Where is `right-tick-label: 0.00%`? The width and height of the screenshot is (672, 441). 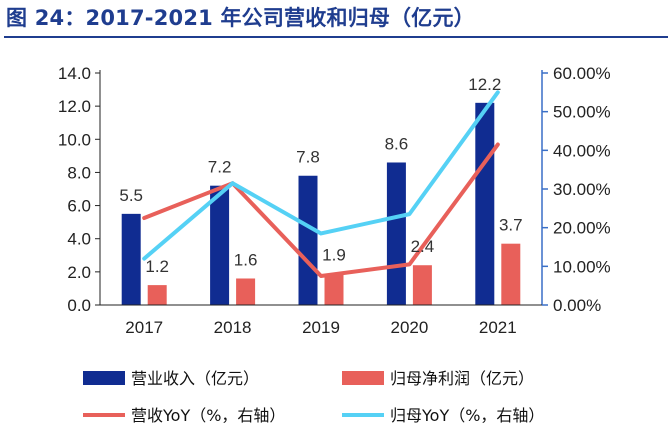
right-tick-label: 0.00% is located at coordinates (577, 305).